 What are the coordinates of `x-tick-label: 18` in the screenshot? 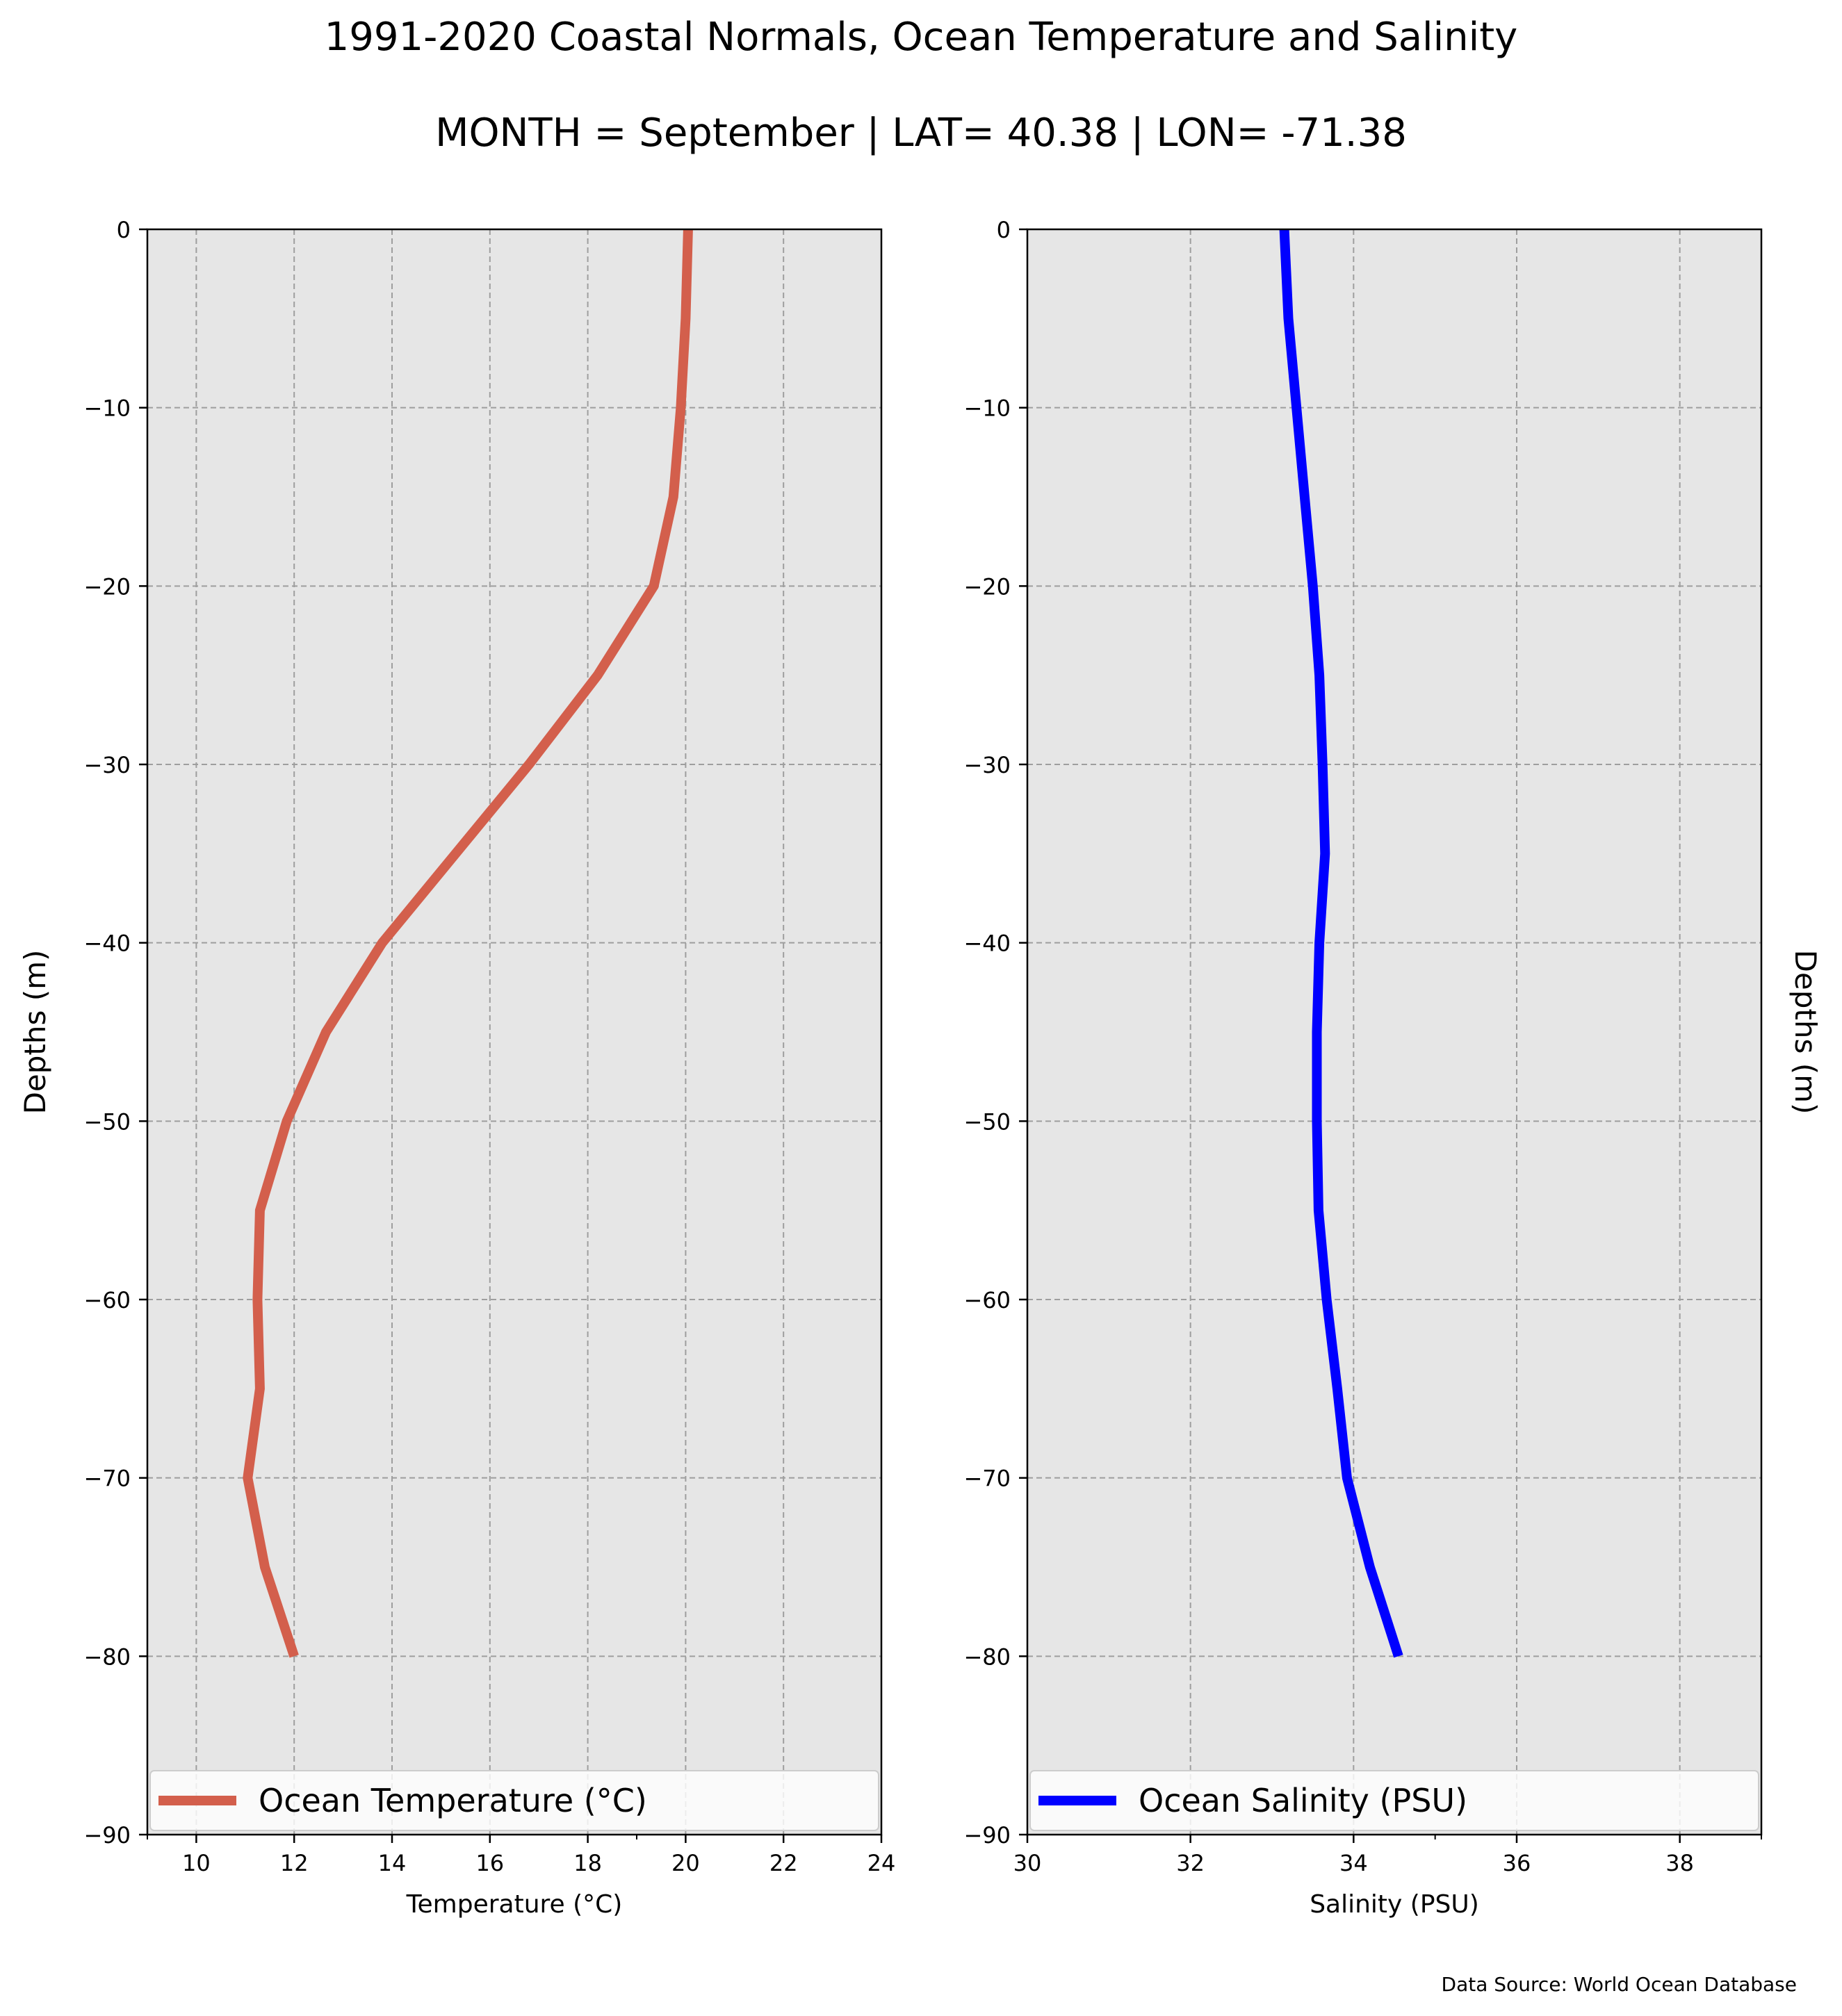 It's located at (587, 1863).